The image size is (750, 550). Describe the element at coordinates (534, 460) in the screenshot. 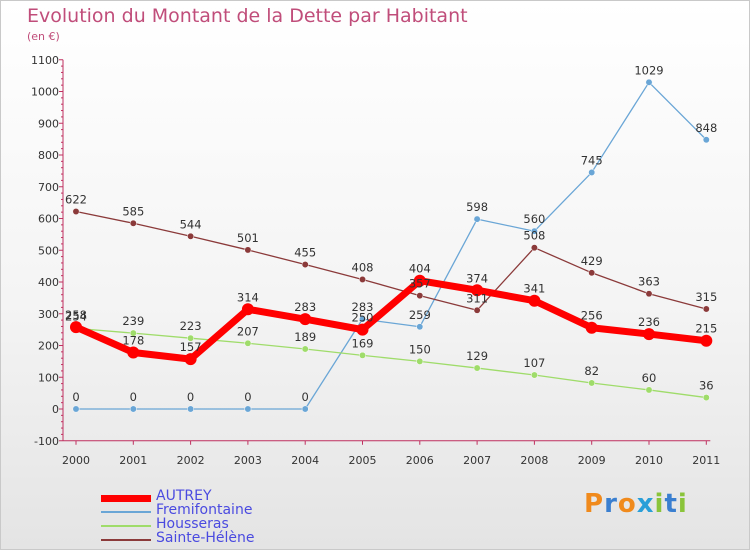

I see `x-tick-label: 2008` at that location.